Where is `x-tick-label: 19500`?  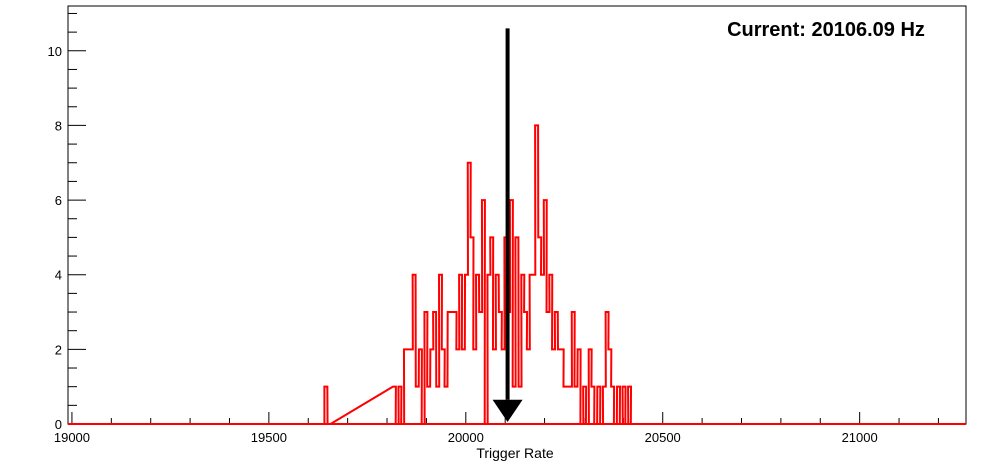 x-tick-label: 19500 is located at coordinates (269, 437).